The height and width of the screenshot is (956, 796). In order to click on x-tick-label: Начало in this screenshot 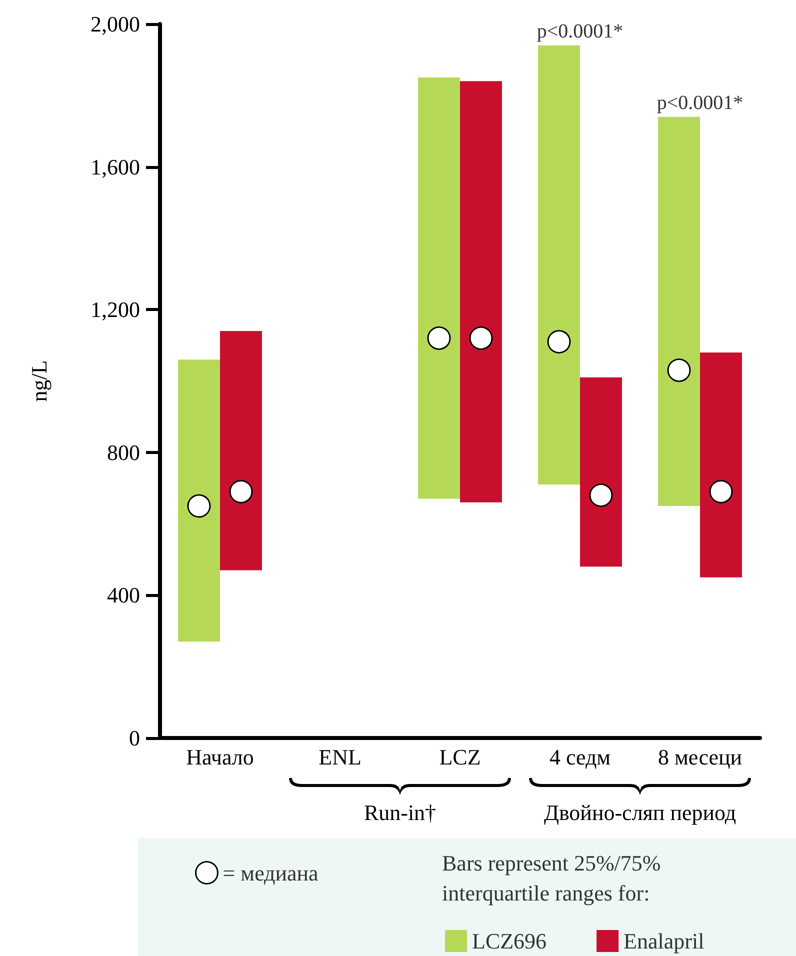, I will do `click(220, 757)`.